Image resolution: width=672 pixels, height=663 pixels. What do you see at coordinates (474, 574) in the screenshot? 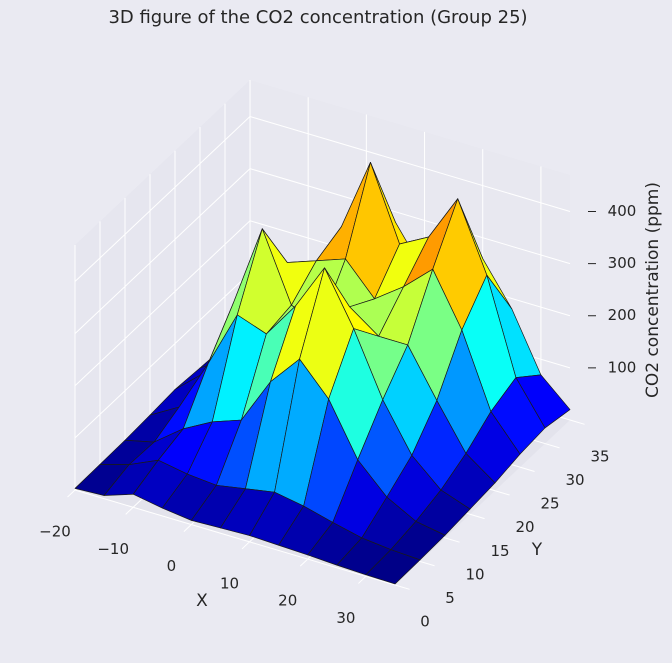
I see `y-tick-label: 10` at bounding box center [474, 574].